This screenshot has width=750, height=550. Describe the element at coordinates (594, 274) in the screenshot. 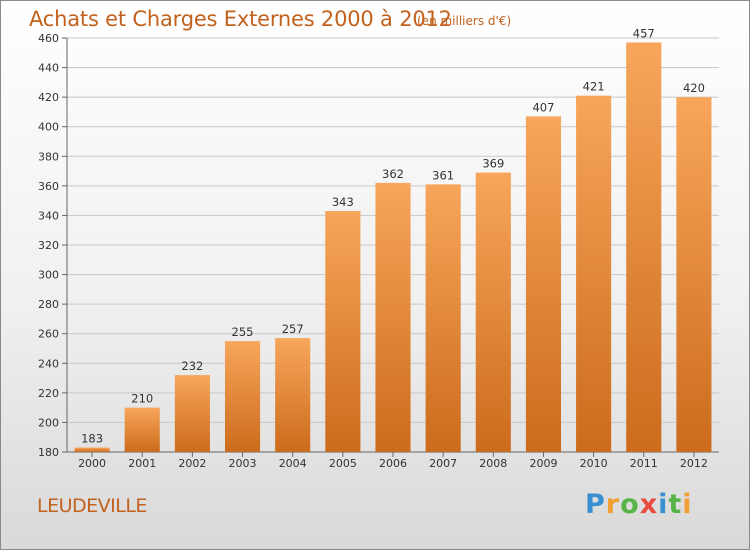

I see `bar-2010` at that location.